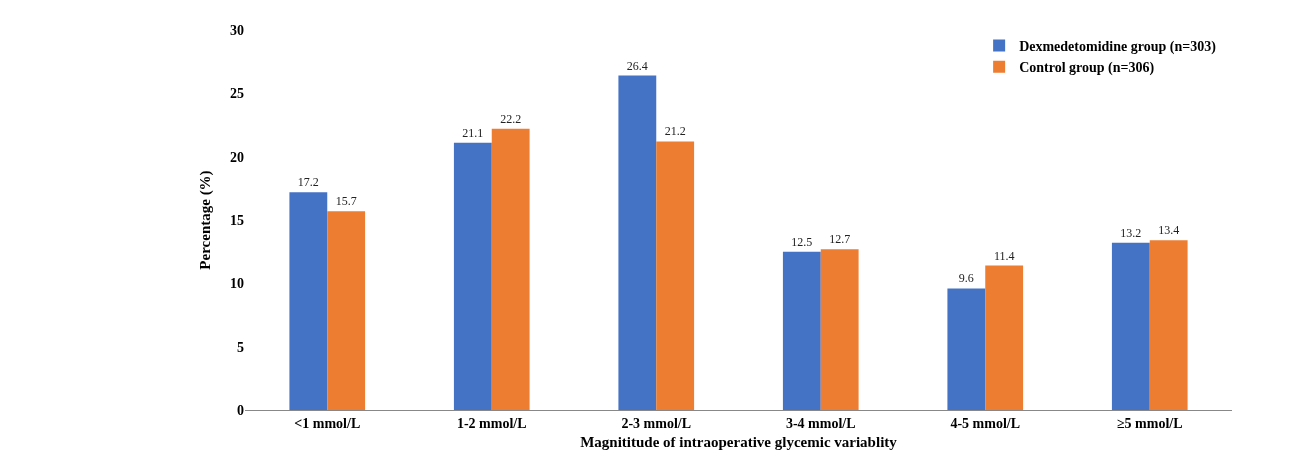 This screenshot has width=1292, height=465. What do you see at coordinates (237, 220) in the screenshot?
I see `y-tick-label: 15` at bounding box center [237, 220].